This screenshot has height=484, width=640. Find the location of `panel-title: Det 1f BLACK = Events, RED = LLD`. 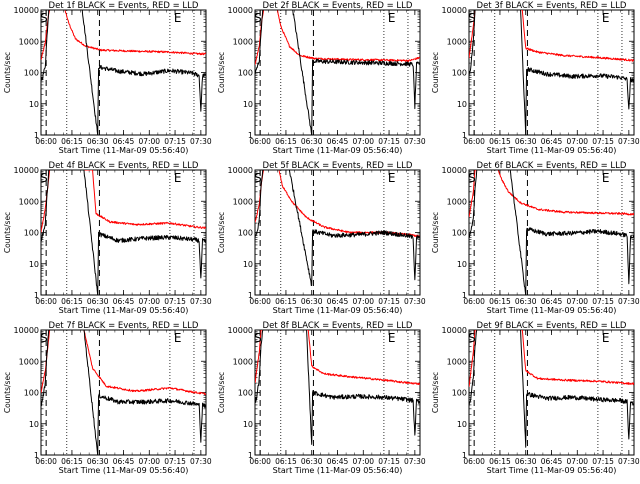

panel-title: Det 1f BLACK = Events, RED = LLD is located at coordinates (124, 6).